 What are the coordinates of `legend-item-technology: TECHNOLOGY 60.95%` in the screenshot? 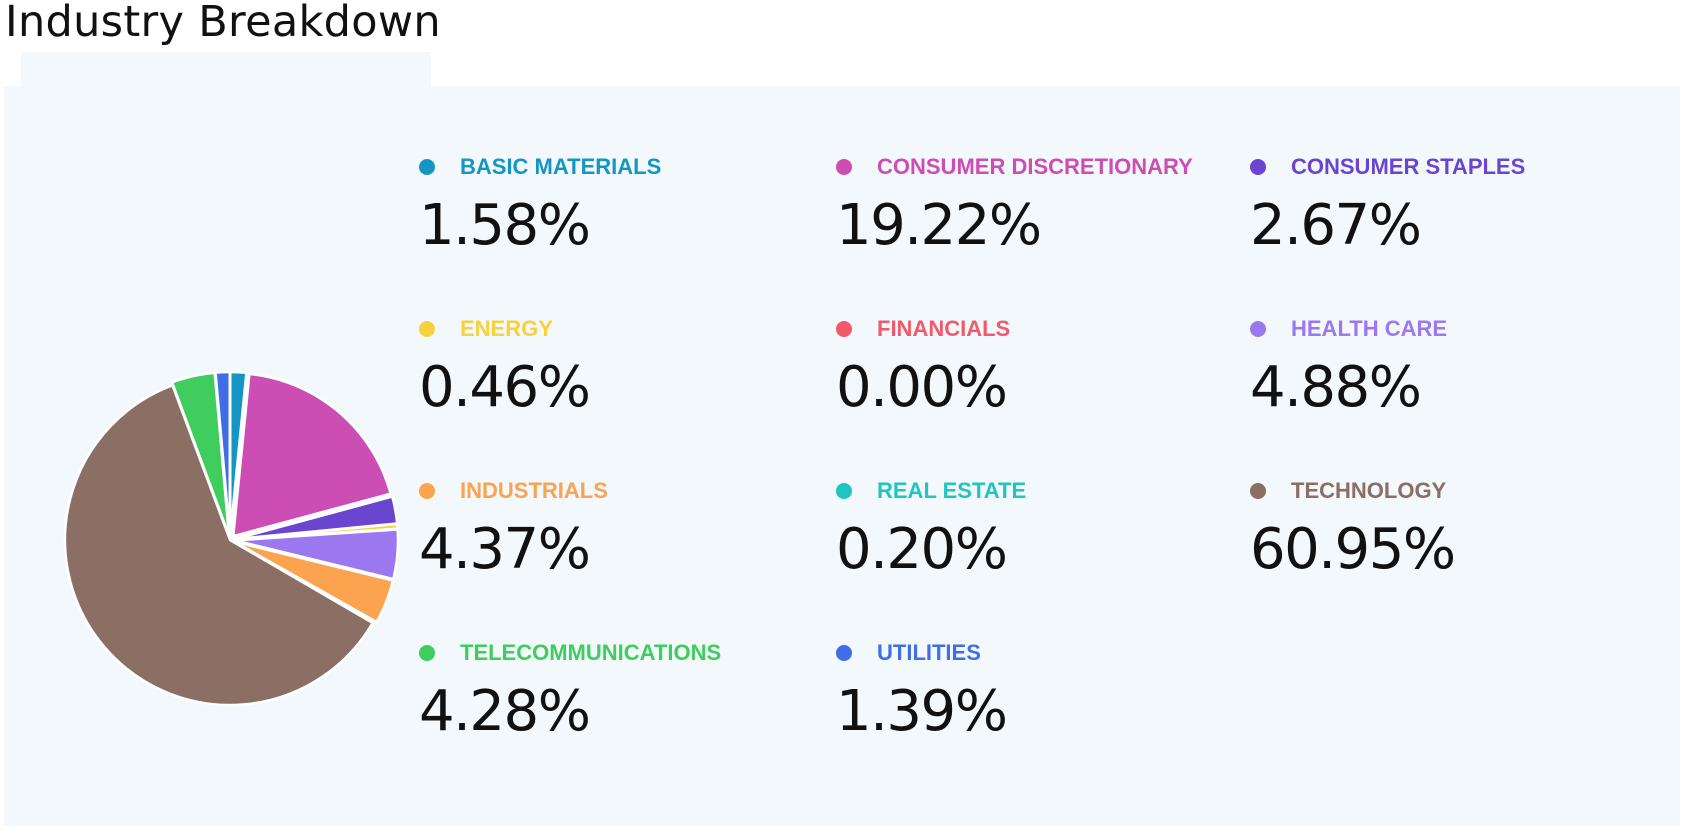 It's located at (1445, 546).